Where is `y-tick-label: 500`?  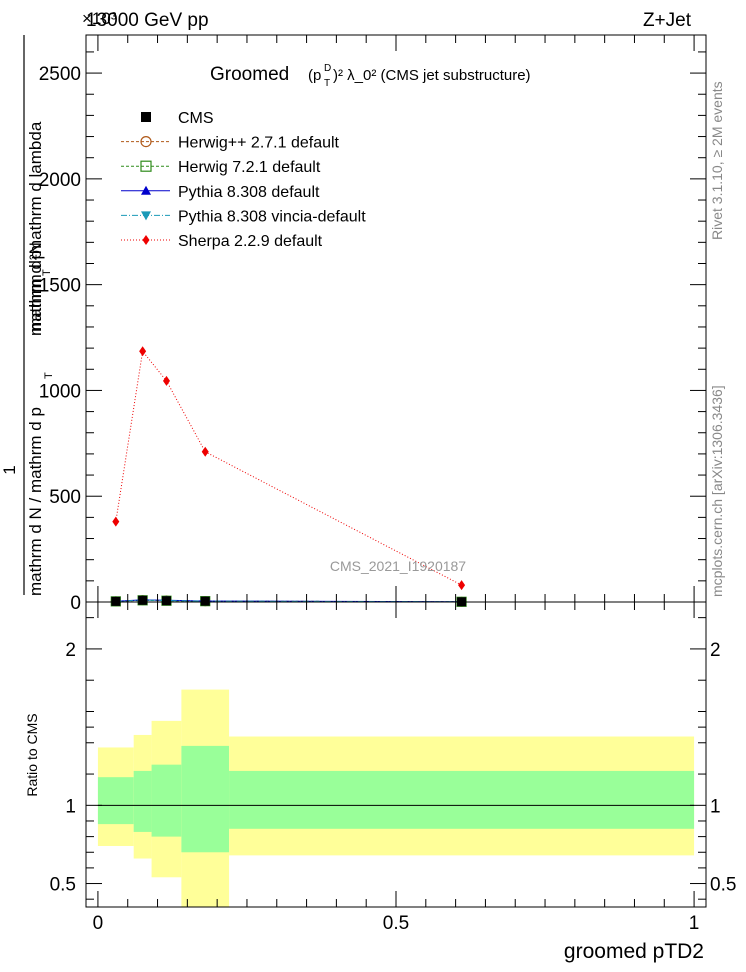
y-tick-label: 500 is located at coordinates (65, 497).